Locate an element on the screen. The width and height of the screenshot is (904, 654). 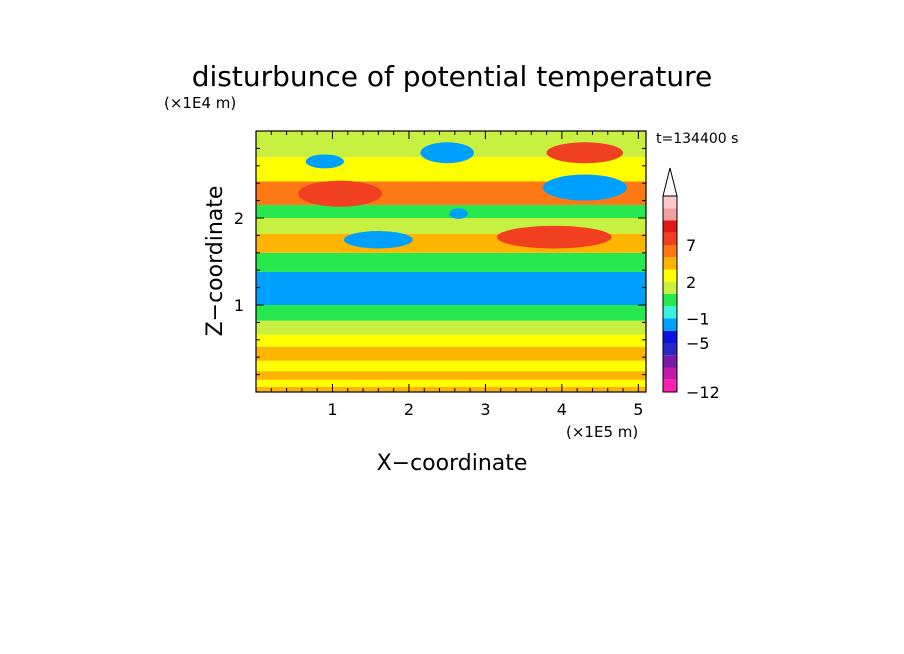
colorbar-label: −12 is located at coordinates (703, 392).